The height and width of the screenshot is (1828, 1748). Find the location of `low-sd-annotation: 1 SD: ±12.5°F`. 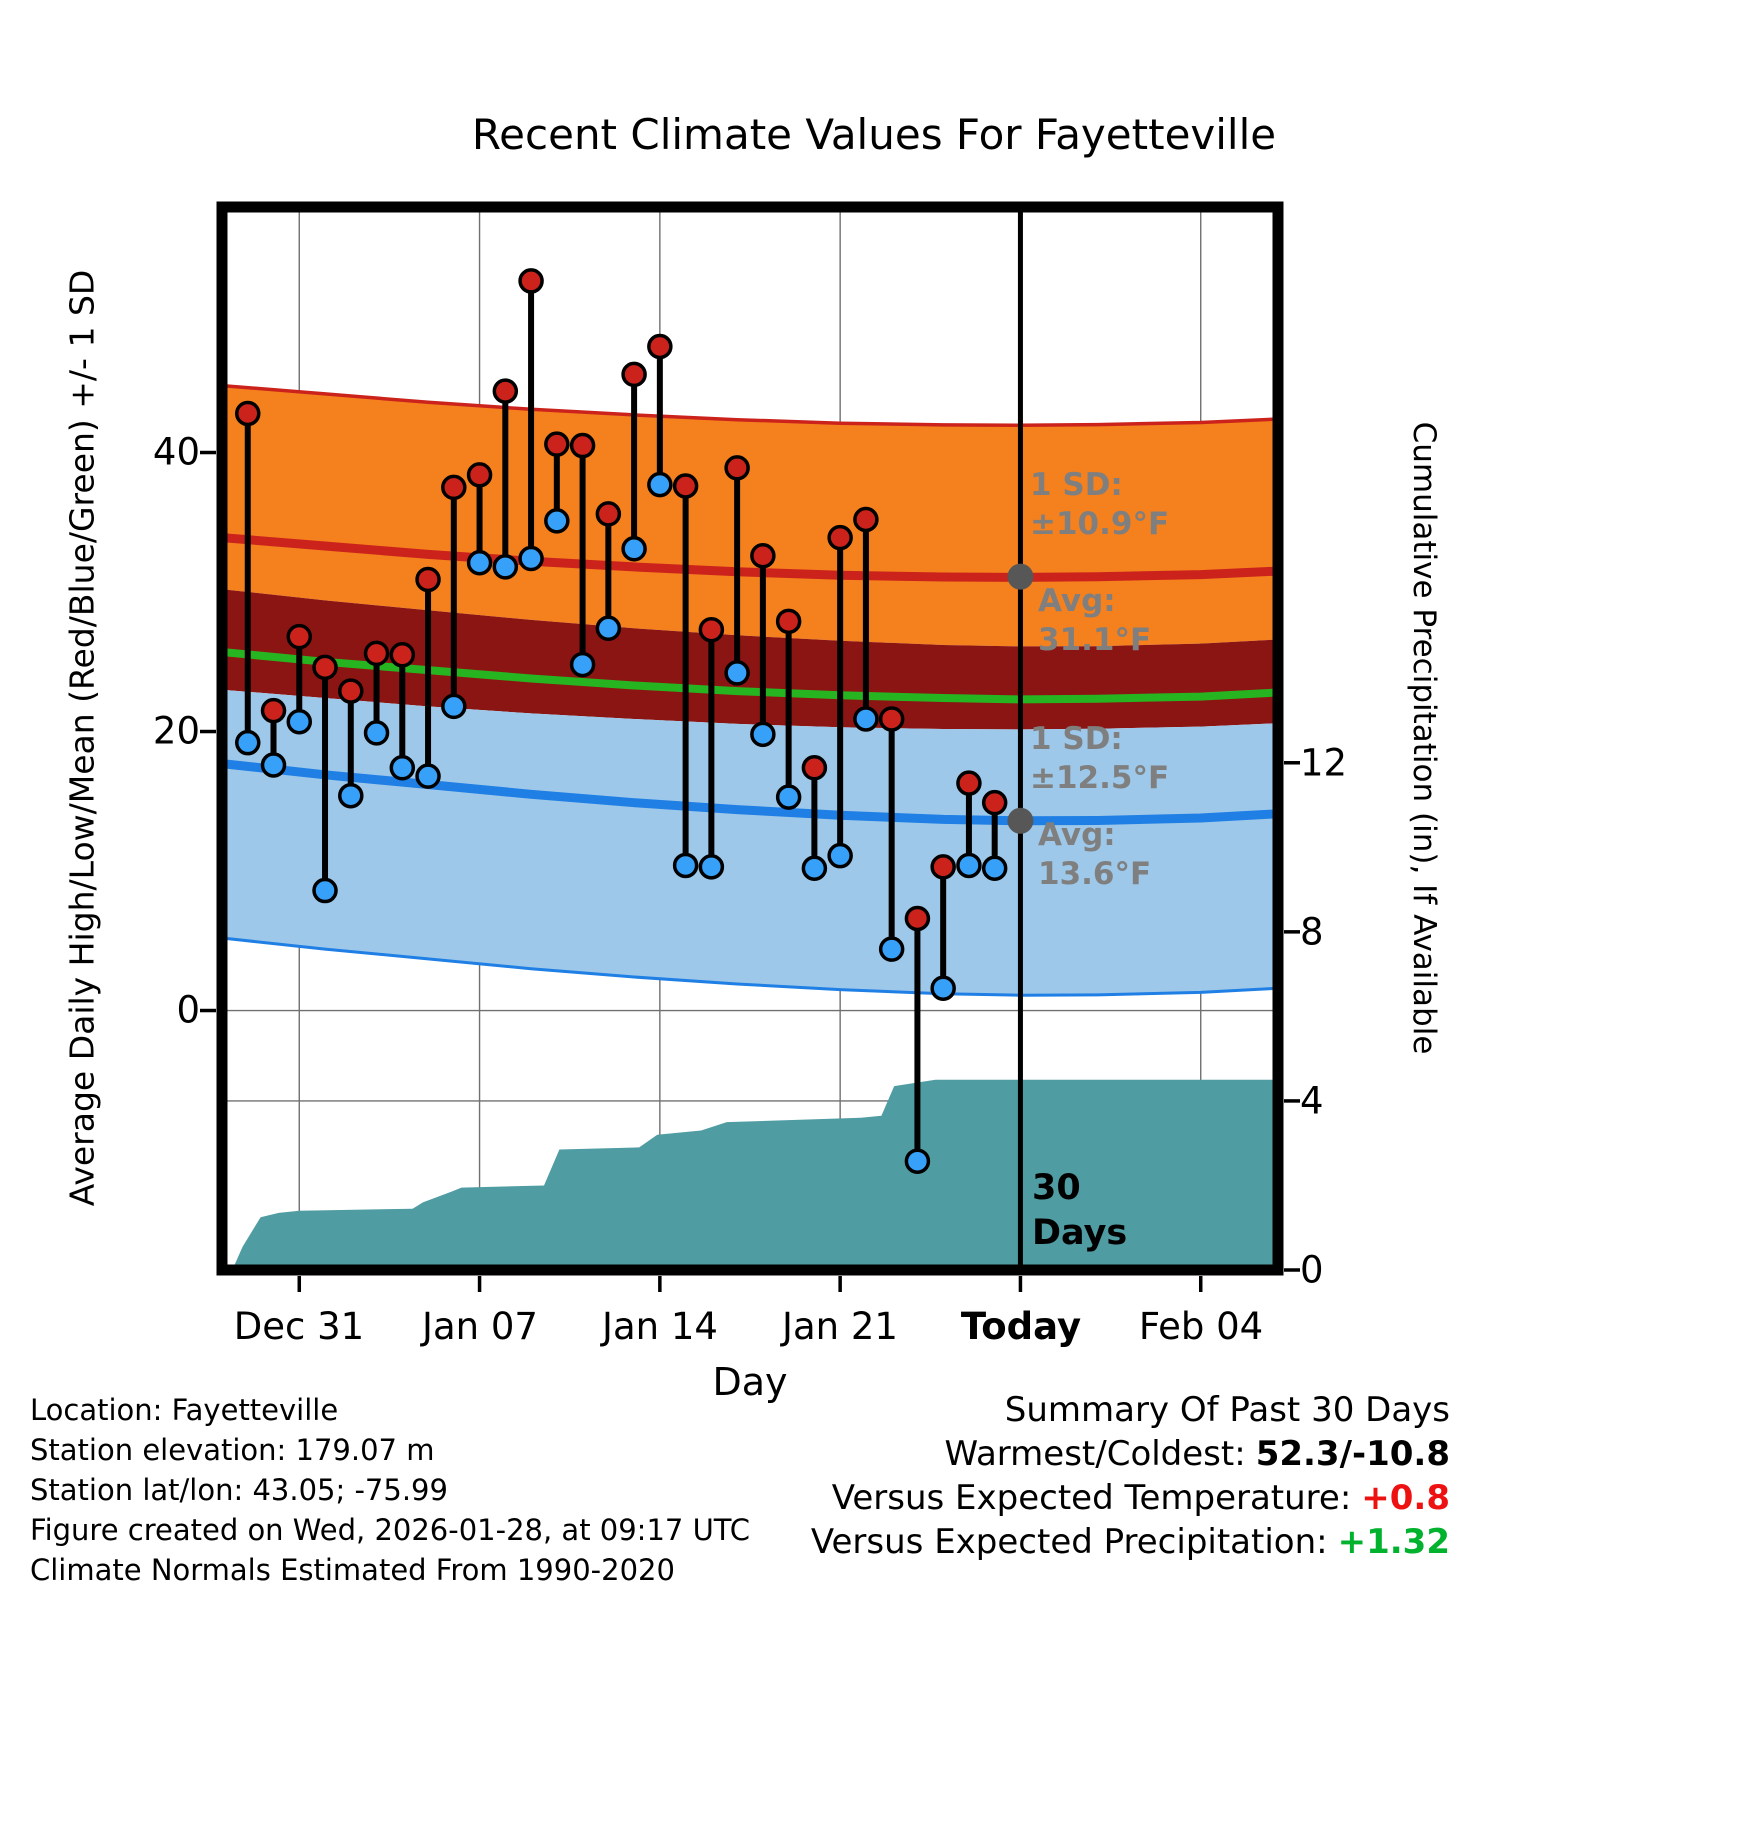

low-sd-annotation: 1 SD: ±12.5°F is located at coordinates (1099, 759).